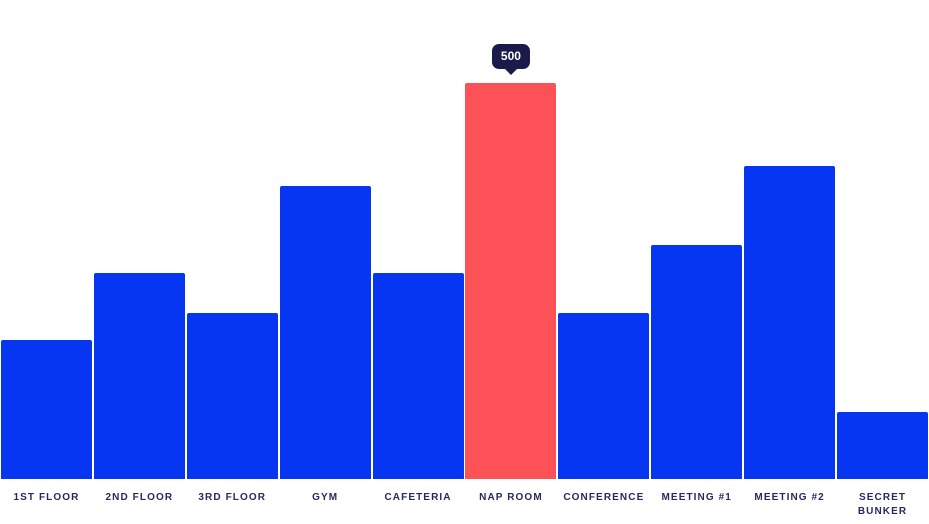  What do you see at coordinates (696, 497) in the screenshot?
I see `x-label-meeting-1: MEETING #1` at bounding box center [696, 497].